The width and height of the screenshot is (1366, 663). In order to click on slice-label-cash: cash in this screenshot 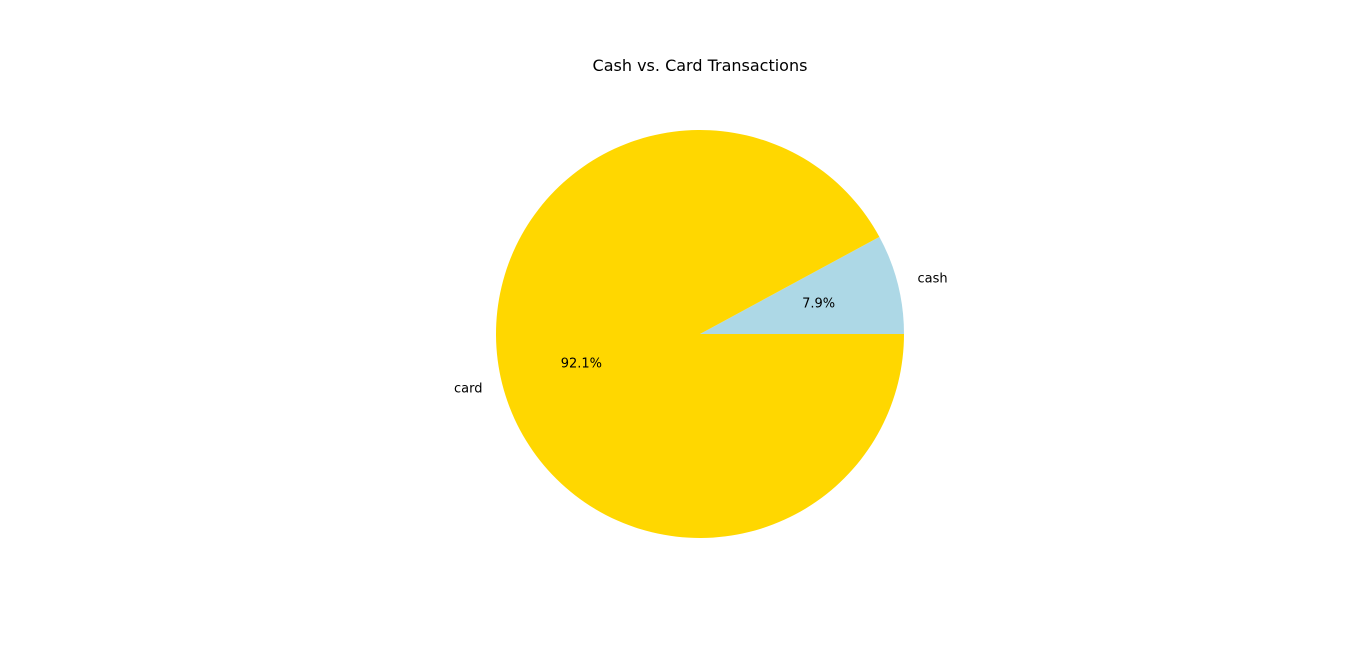, I will do `click(933, 278)`.